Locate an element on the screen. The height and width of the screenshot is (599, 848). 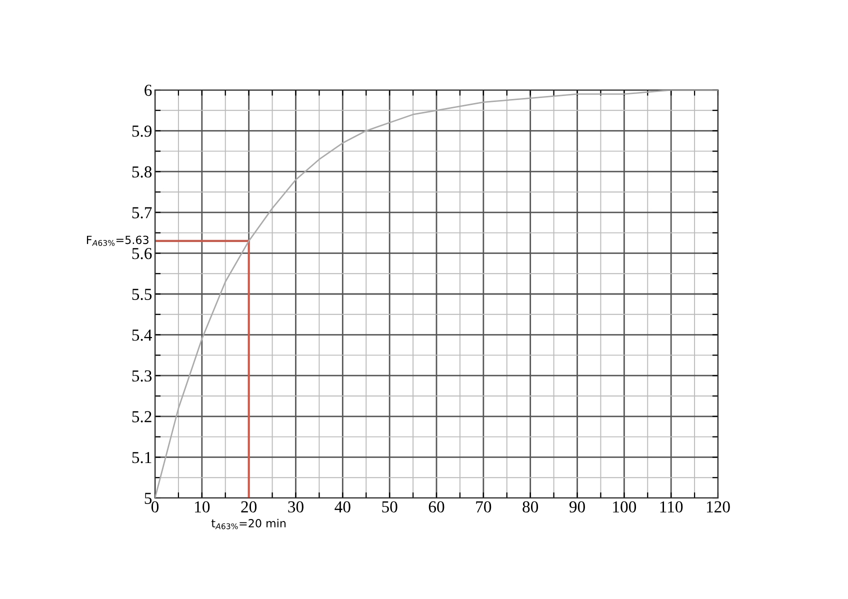
y-tick-label: 5.3 is located at coordinates (142, 376).